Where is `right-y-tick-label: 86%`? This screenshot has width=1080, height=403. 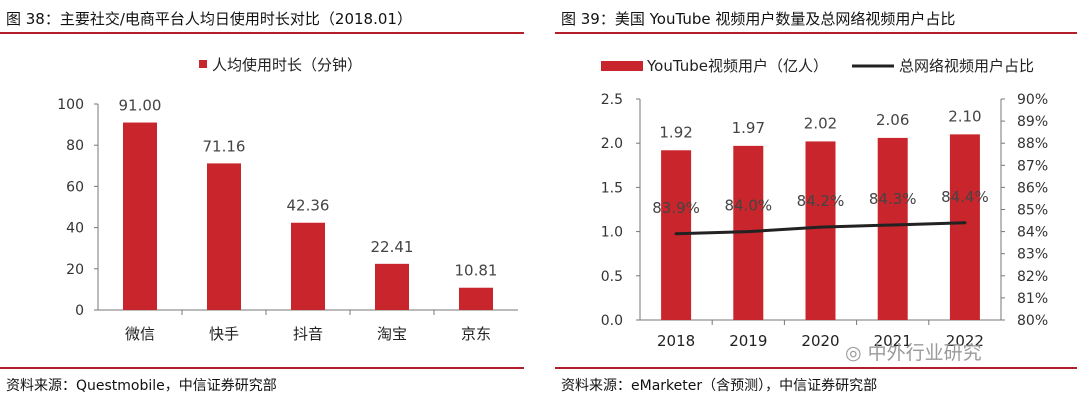 right-y-tick-label: 86% is located at coordinates (1032, 188).